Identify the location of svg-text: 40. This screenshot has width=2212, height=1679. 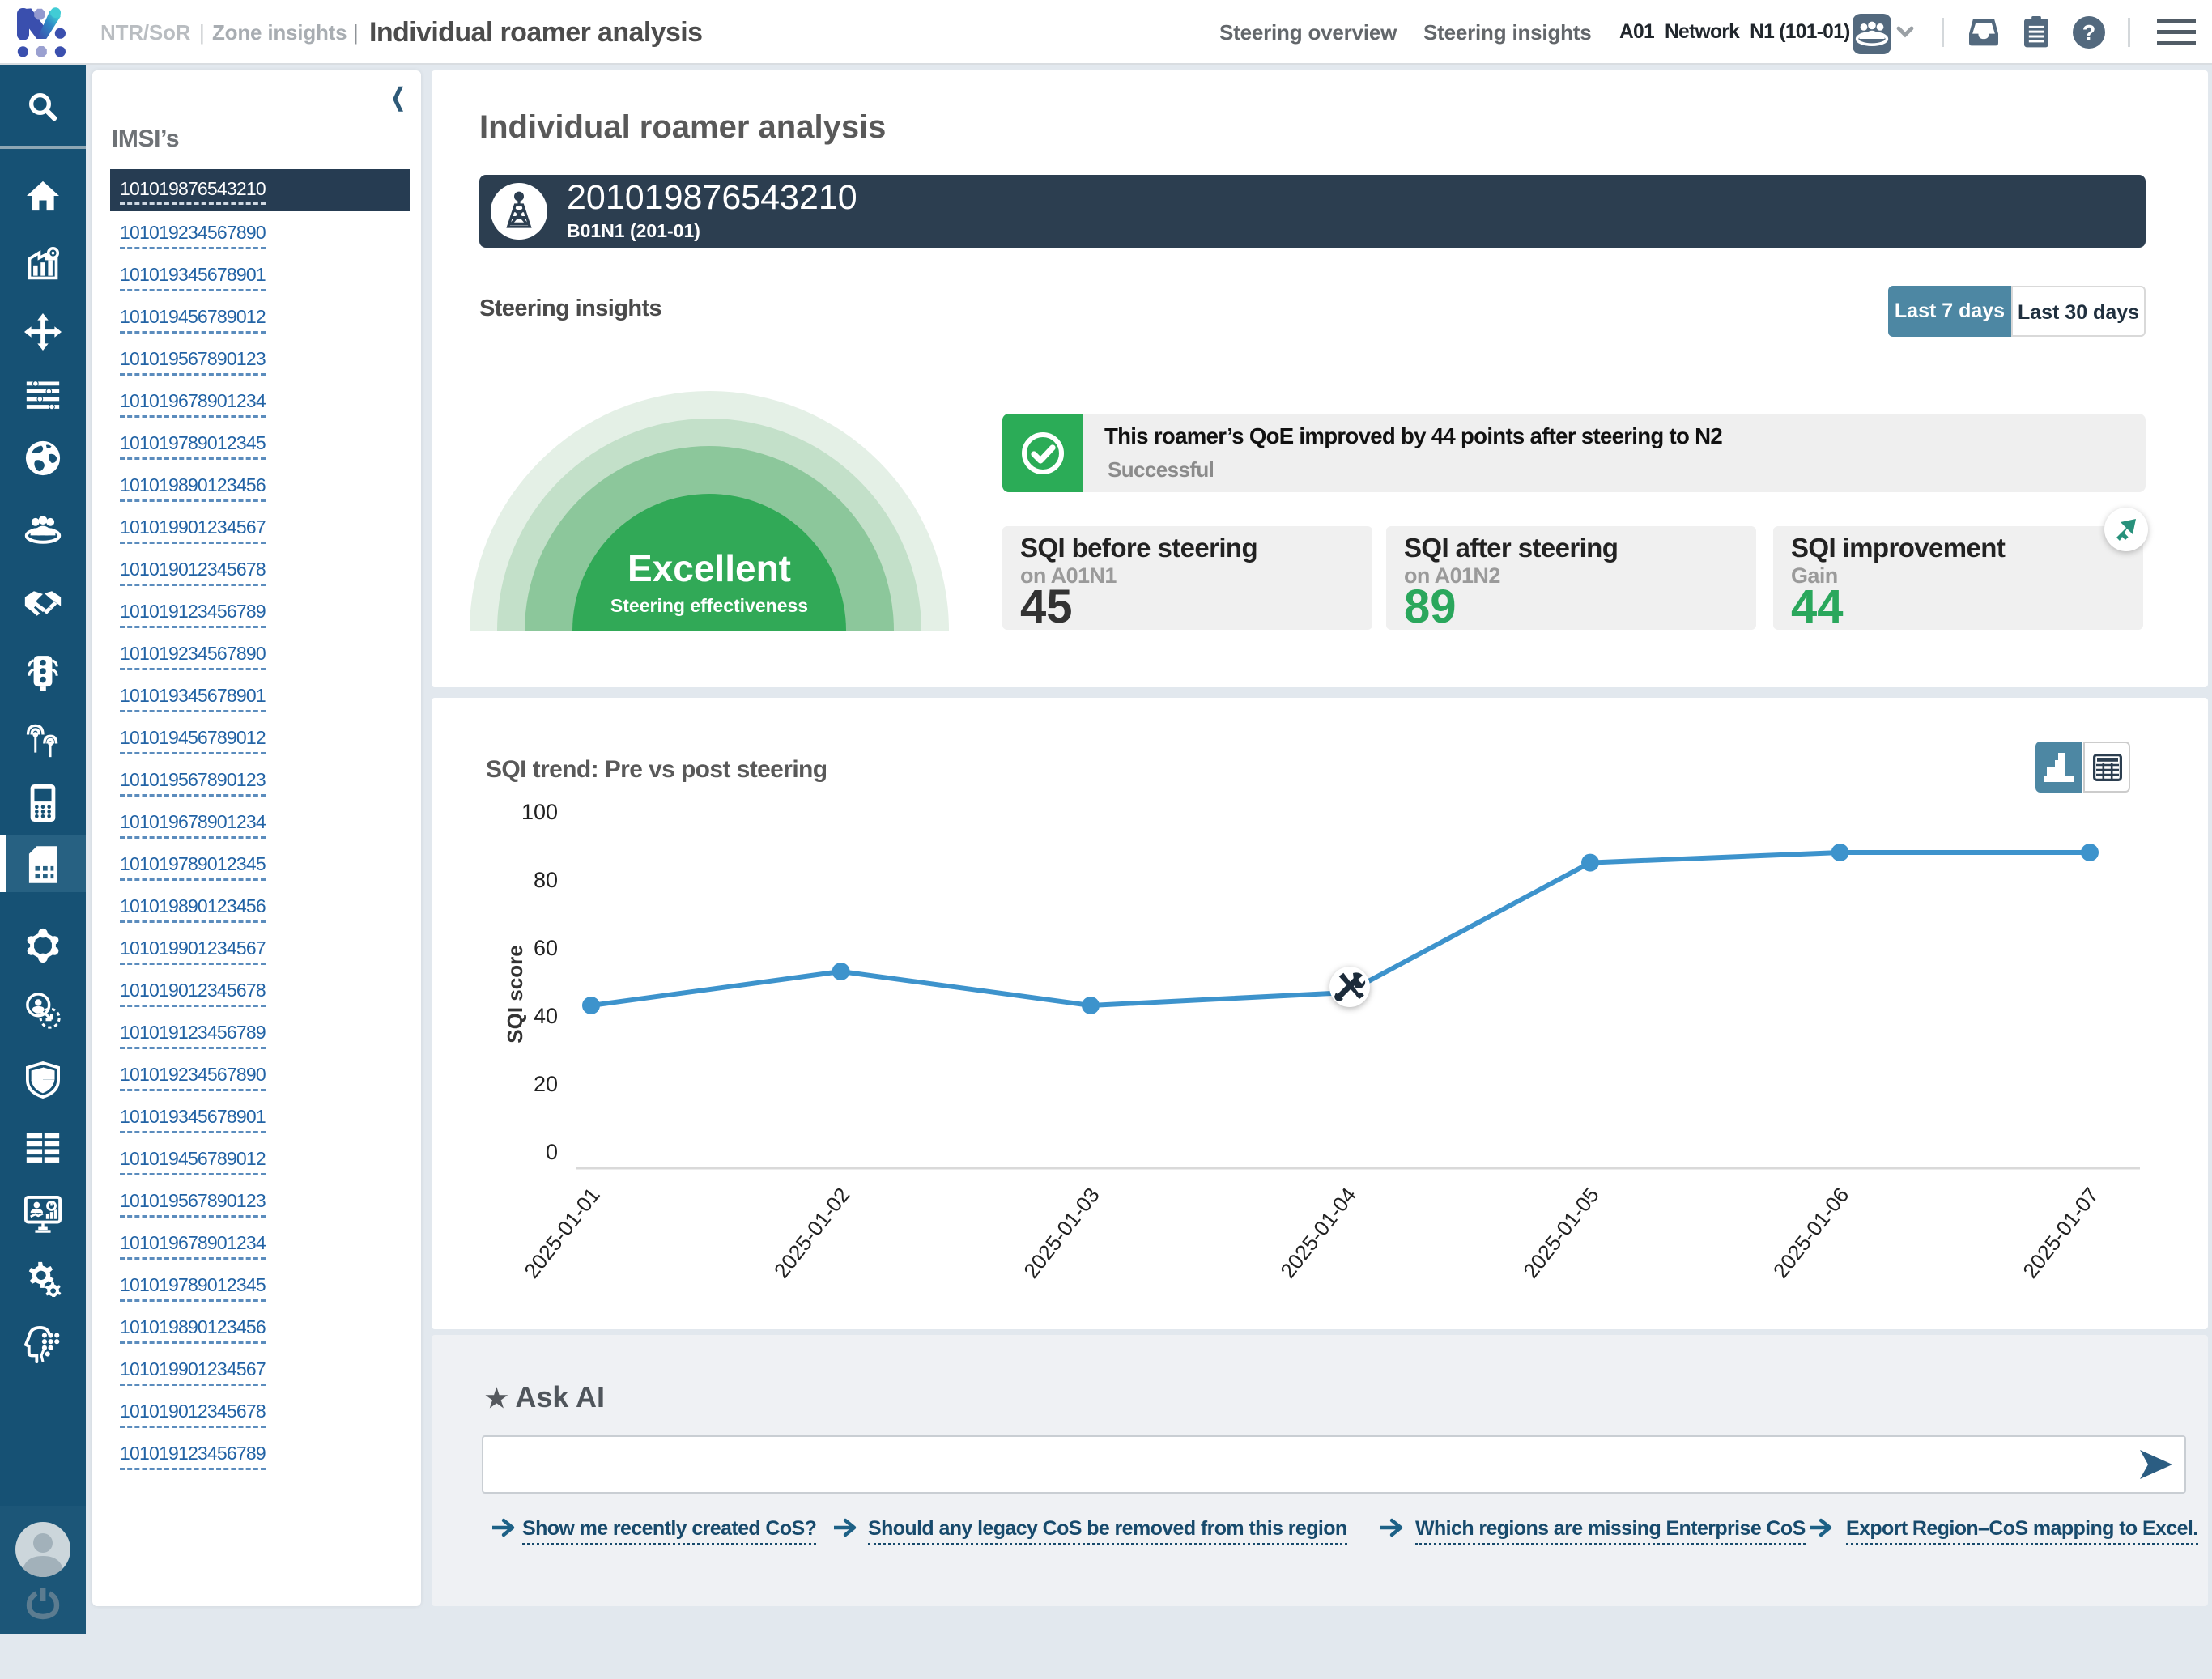
(546, 1016).